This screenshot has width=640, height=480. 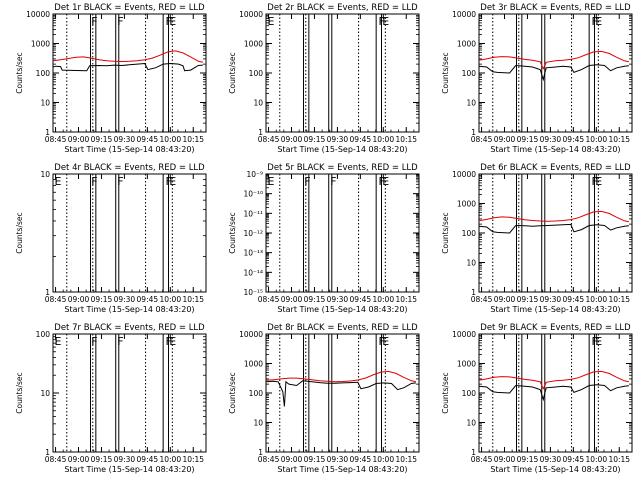 I want to click on plot-title: Det 2r BLACK = Events, RED = LLD, so click(x=342, y=8).